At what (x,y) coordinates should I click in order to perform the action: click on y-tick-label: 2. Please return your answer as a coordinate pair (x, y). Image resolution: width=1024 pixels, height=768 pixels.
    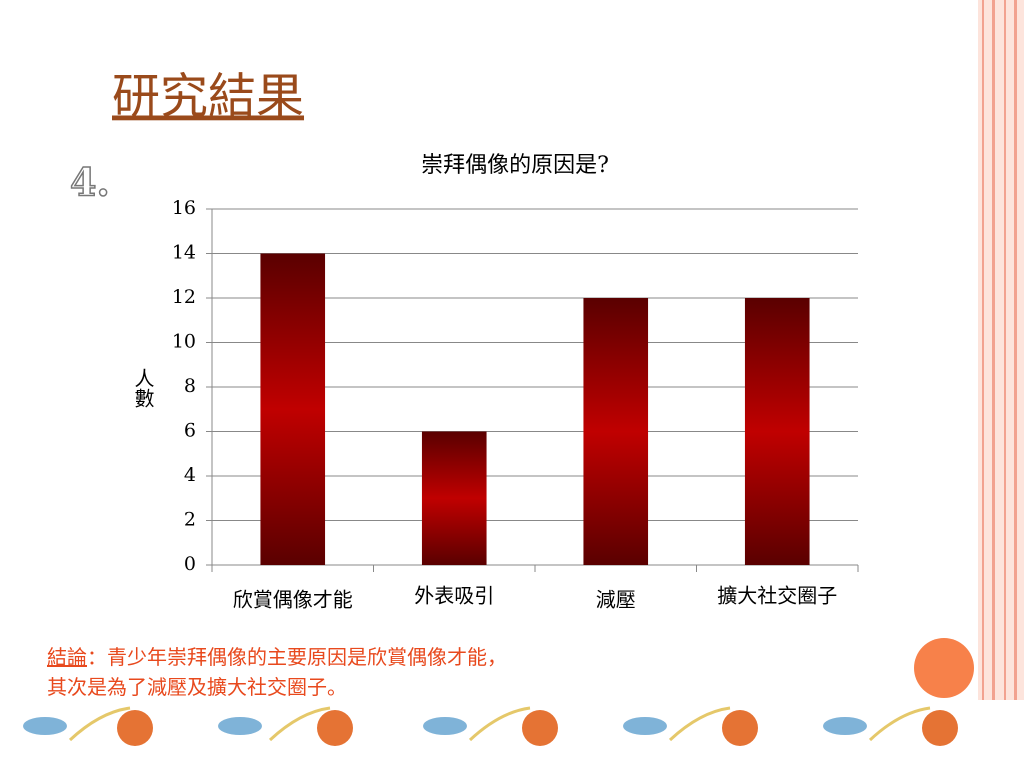
    Looking at the image, I should click on (190, 520).